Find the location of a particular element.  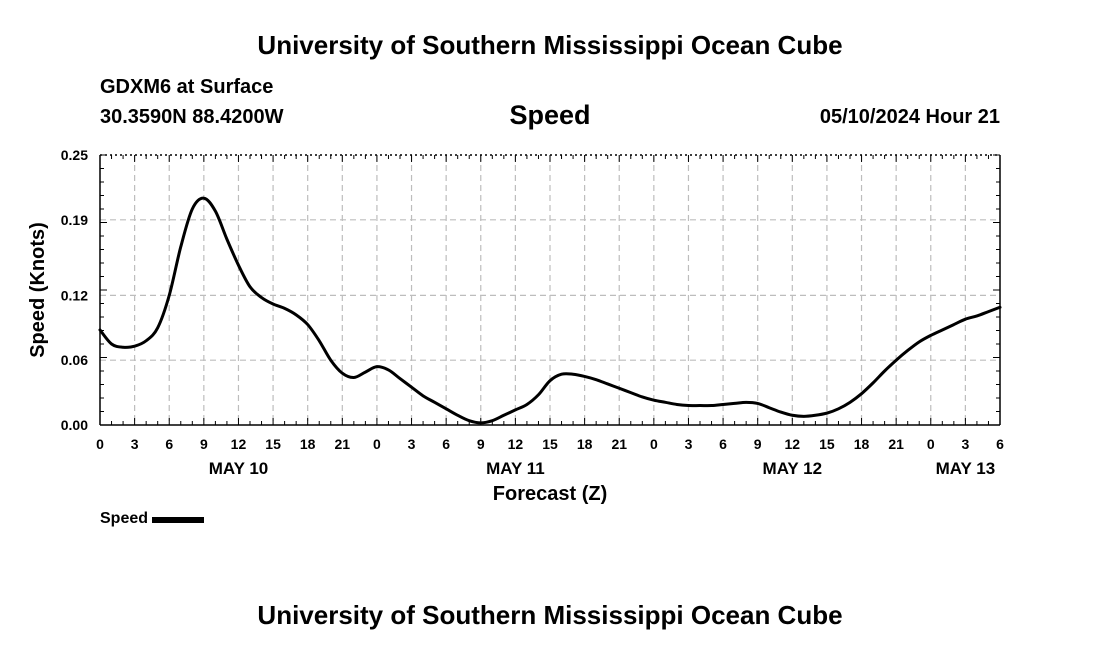

date-label: MAY 12 is located at coordinates (793, 468).